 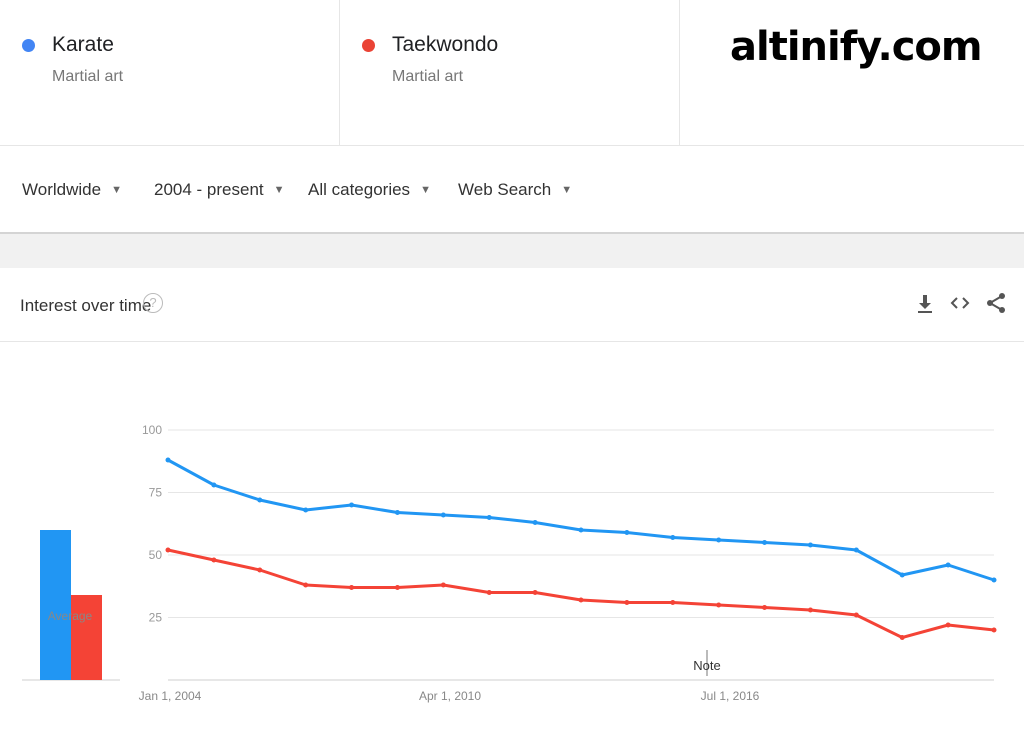 I want to click on help-icon: ?, so click(x=153, y=303).